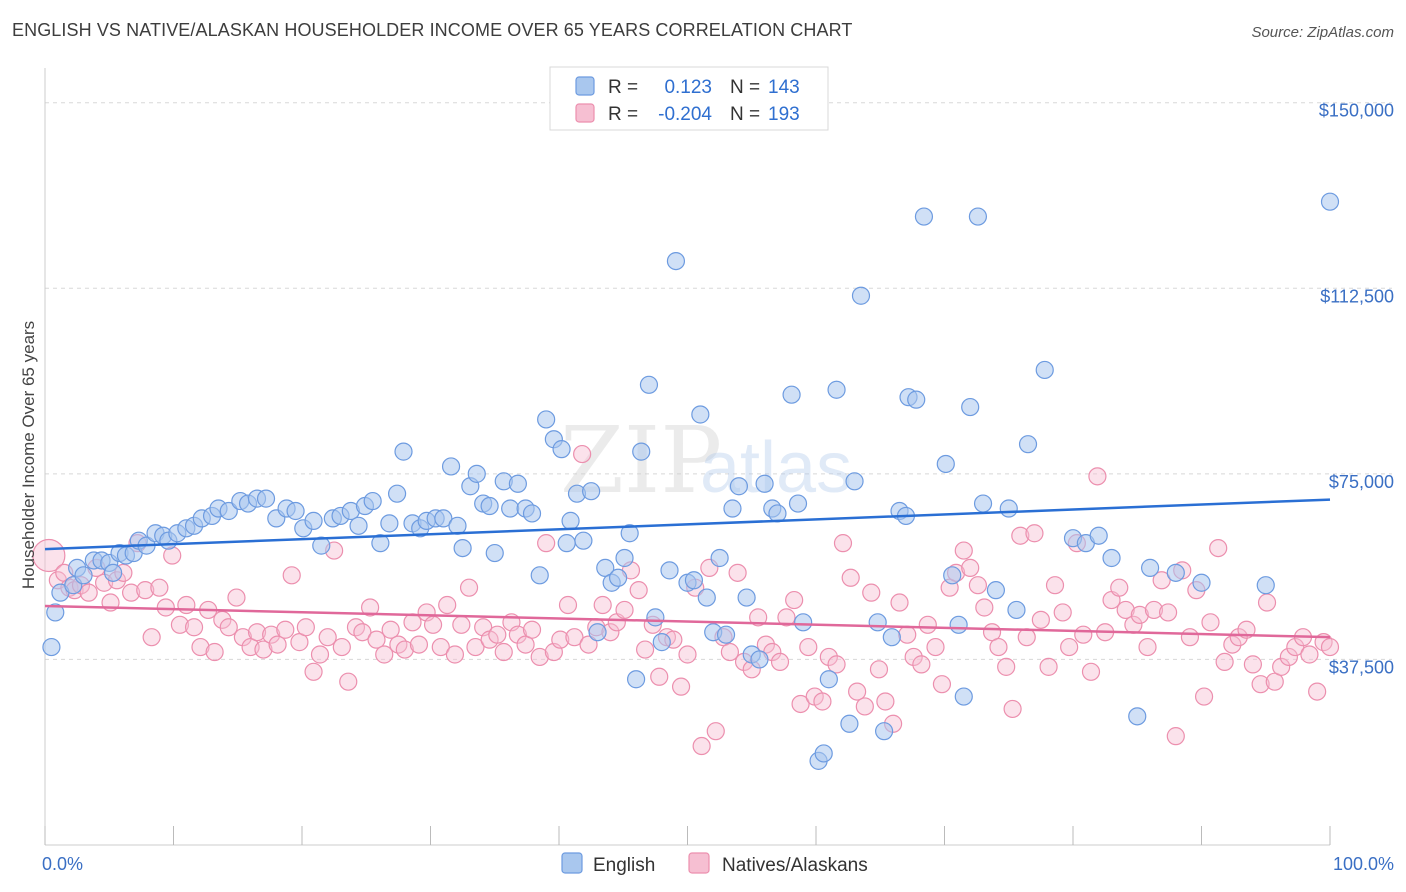 The image size is (1406, 892). What do you see at coordinates (585, 113) in the screenshot?
I see `legend-native-swatch` at bounding box center [585, 113].